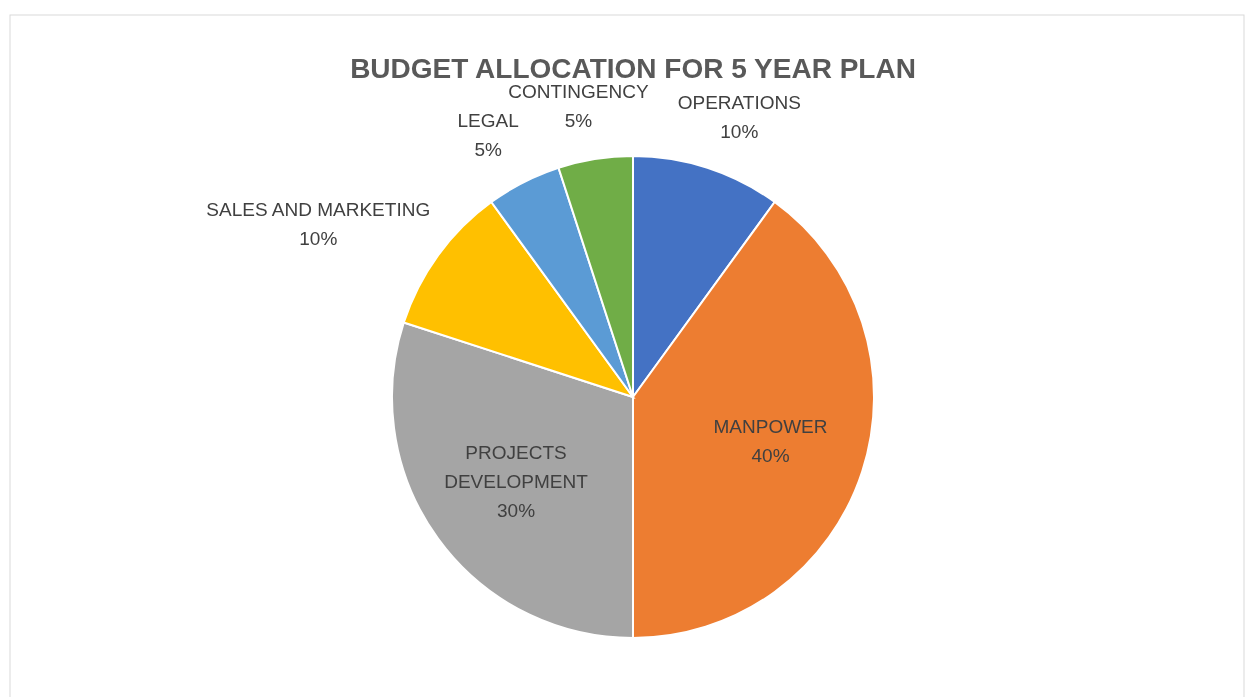 Image resolution: width=1245 pixels, height=697 pixels. Describe the element at coordinates (770, 427) in the screenshot. I see `slice-label: MANPOWER` at that location.